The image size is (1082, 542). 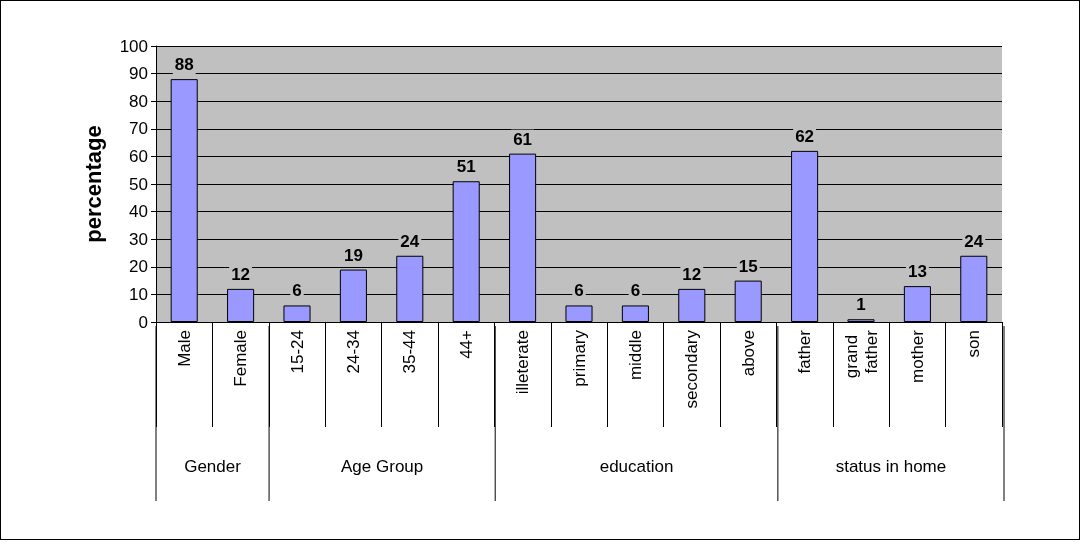 What do you see at coordinates (184, 65) in the screenshot?
I see `data-label: 88` at bounding box center [184, 65].